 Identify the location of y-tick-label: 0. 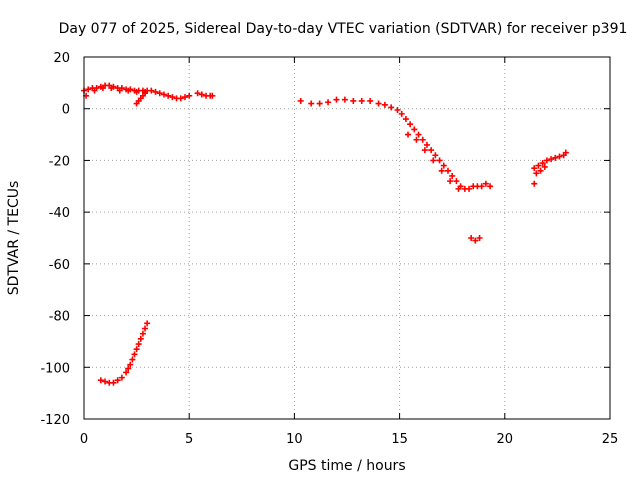
(66, 110).